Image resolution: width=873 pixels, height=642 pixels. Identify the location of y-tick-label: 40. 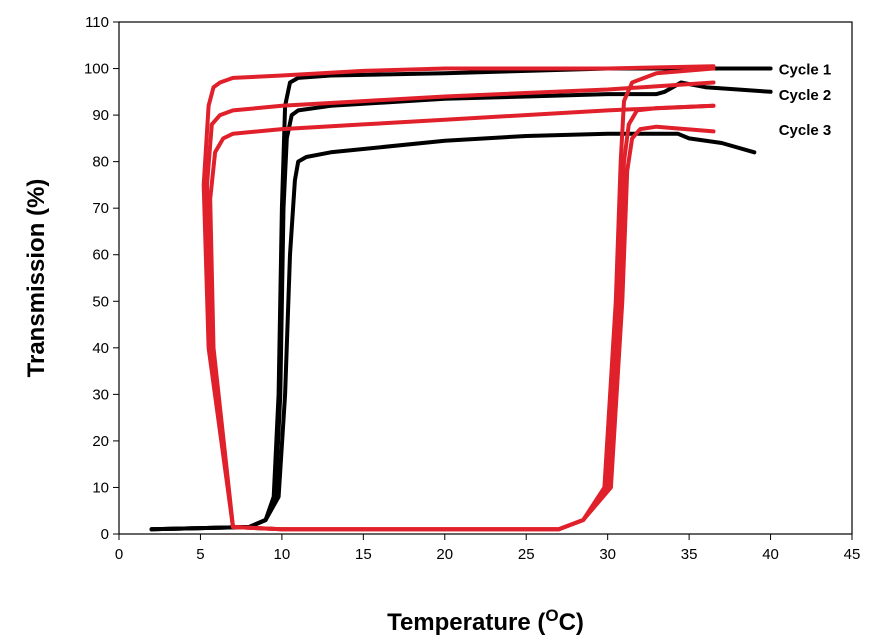
(100, 348).